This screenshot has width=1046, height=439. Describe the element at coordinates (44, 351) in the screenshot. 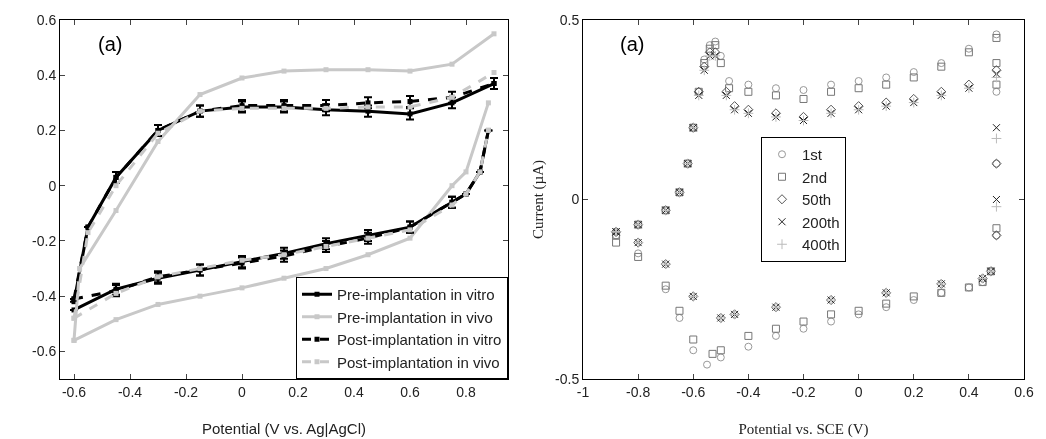

I see `y-tick-label: -0.6` at that location.